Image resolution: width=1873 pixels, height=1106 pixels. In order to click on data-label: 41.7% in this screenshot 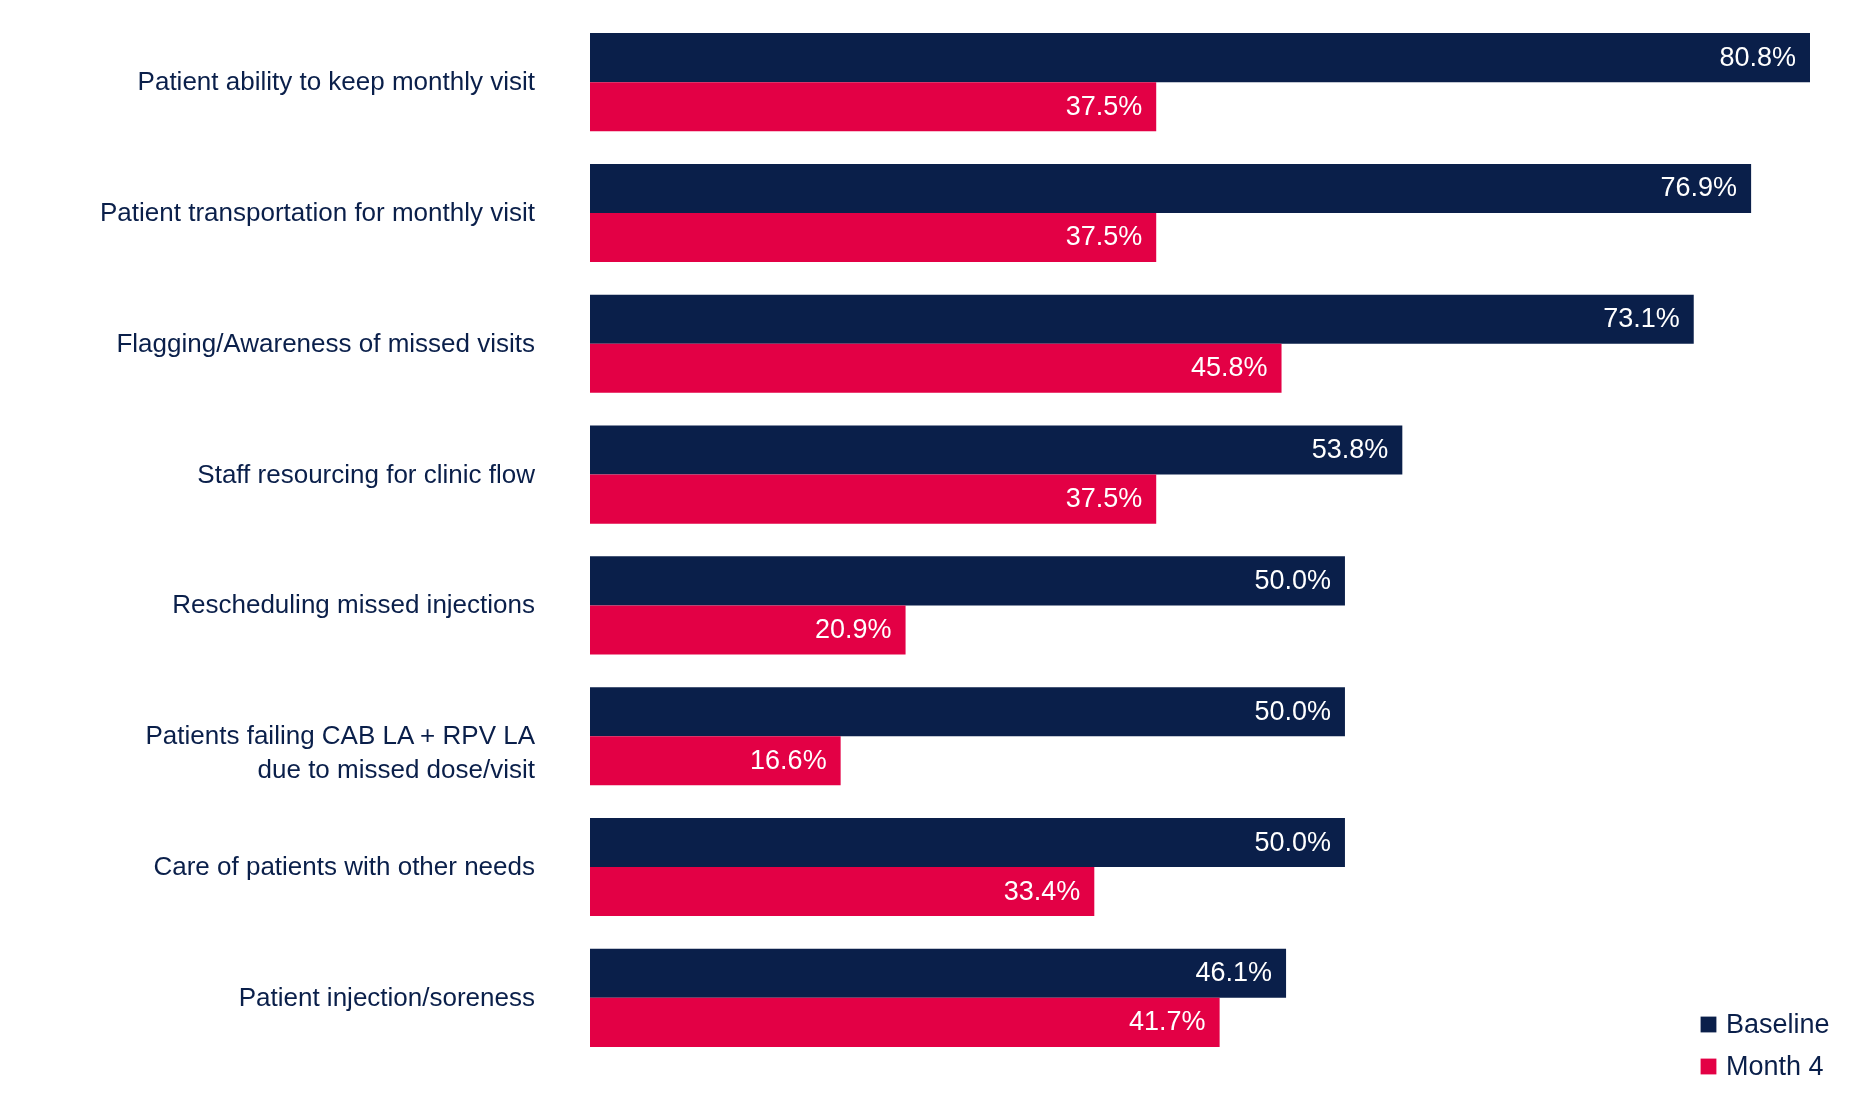, I will do `click(1167, 1021)`.